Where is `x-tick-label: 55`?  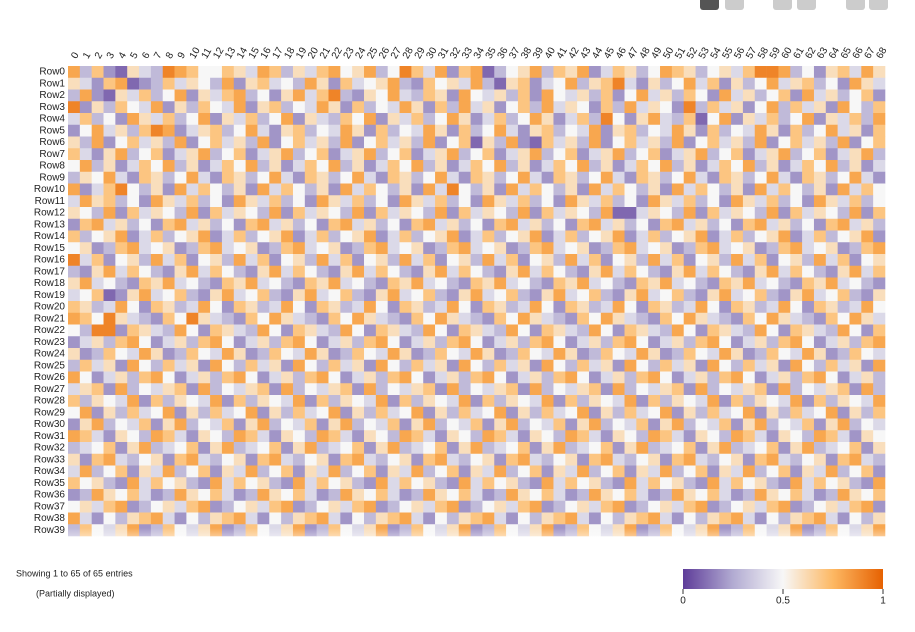
x-tick-label: 55 is located at coordinates (728, 53).